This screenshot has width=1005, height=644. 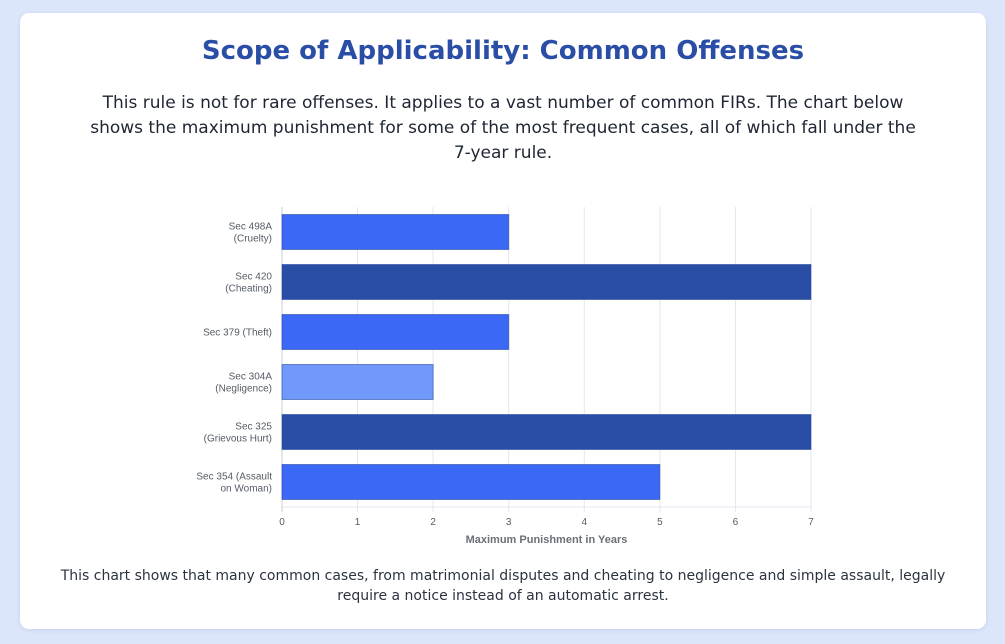 What do you see at coordinates (736, 522) in the screenshot?
I see `x-tick-label: 6` at bounding box center [736, 522].